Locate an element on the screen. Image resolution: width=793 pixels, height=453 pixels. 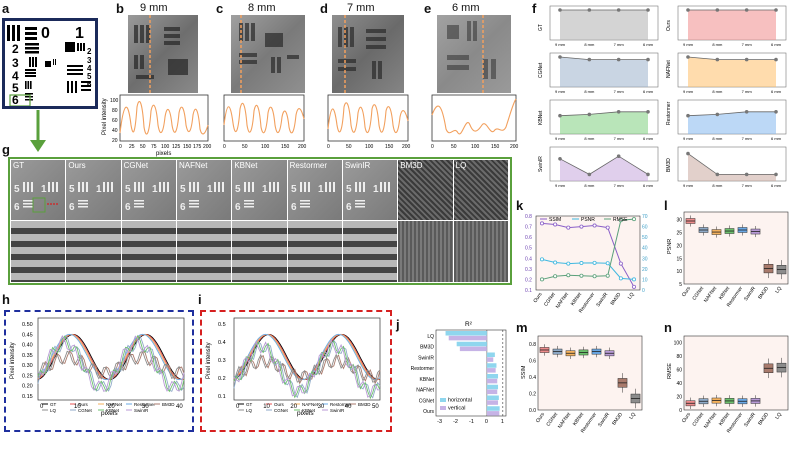
panel-label-f: f is located at coordinates (534, 8).